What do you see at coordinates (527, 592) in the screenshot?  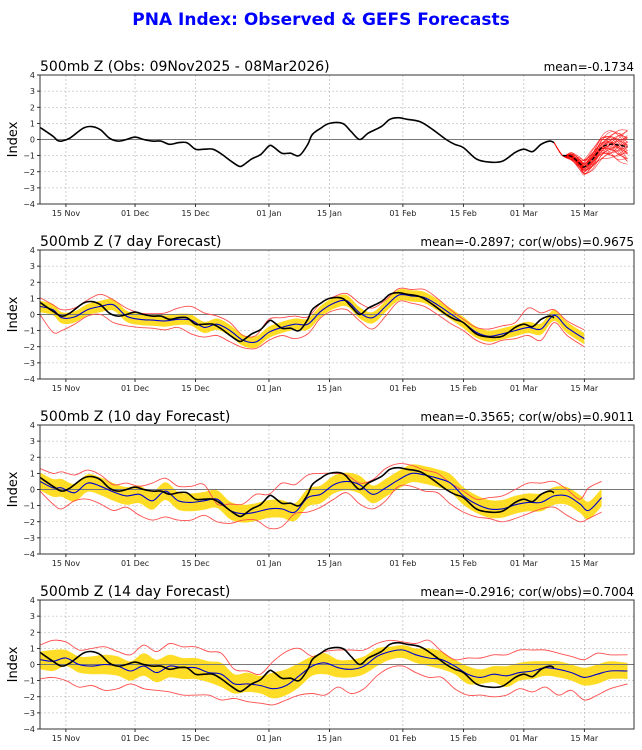 I see `panel-stat: mean=-0.2916; cor(w/obs)=0.7004` at bounding box center [527, 592].